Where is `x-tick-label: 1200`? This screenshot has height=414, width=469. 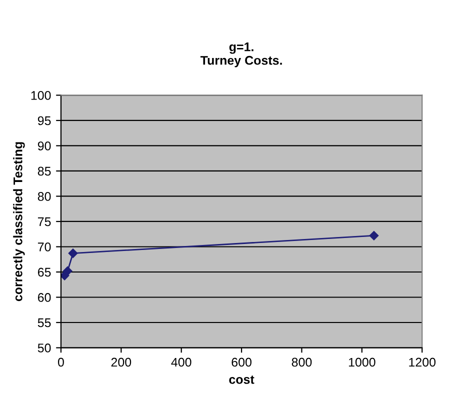
x-tick-label: 1200 is located at coordinates (422, 362).